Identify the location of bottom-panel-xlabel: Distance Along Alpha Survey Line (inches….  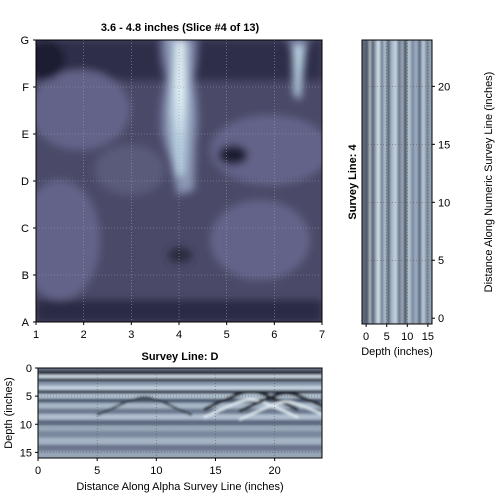
(179, 487).